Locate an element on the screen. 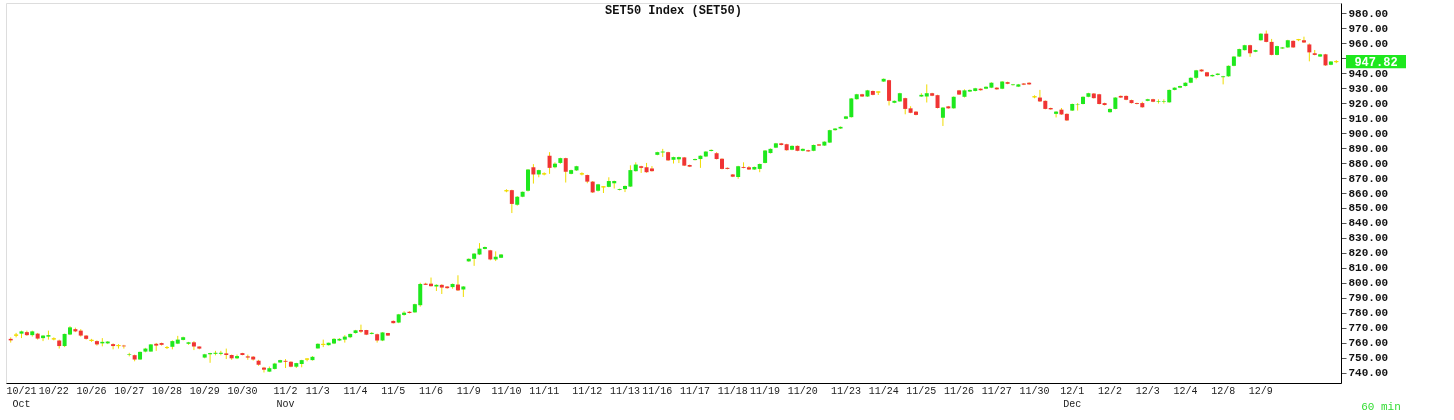  x-tick-label: 10/21 is located at coordinates (21, 391).